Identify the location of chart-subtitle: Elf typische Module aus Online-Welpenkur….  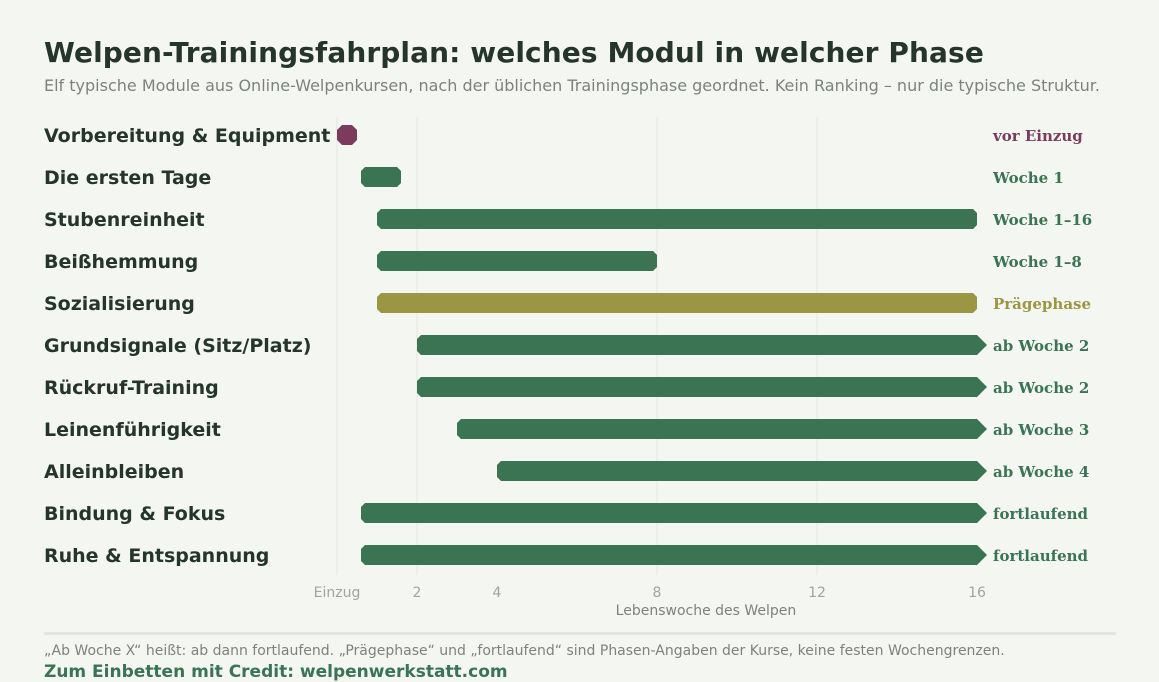
(572, 85).